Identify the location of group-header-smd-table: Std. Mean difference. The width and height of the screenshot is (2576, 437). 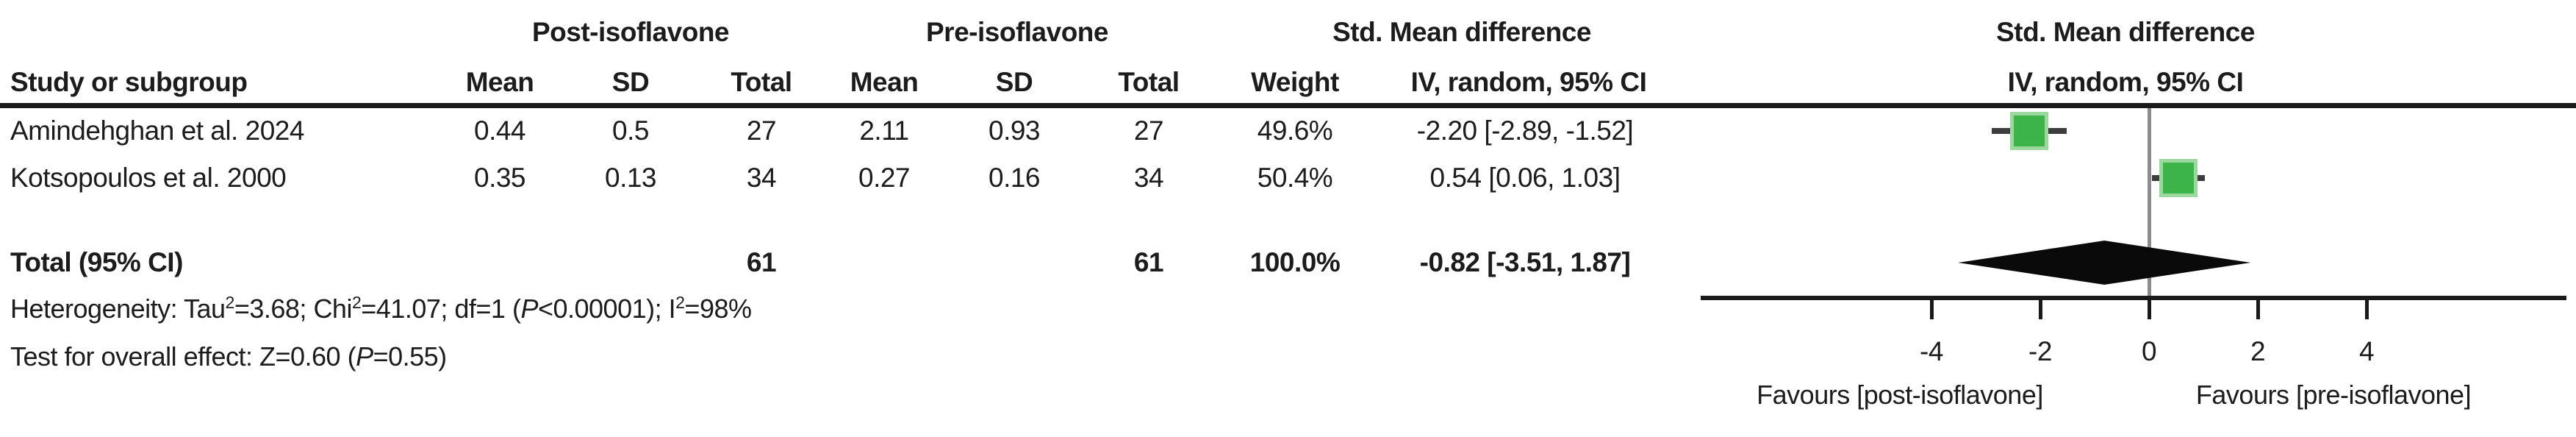
(1461, 32).